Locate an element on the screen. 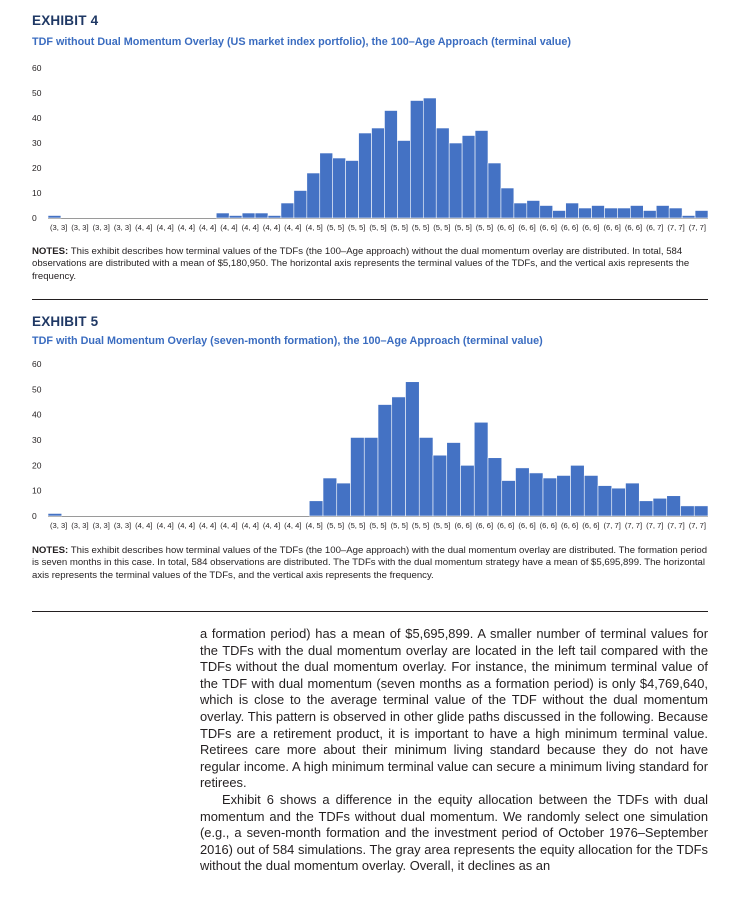 This screenshot has height=909, width=733. y-tick-label: 10 is located at coordinates (37, 491).